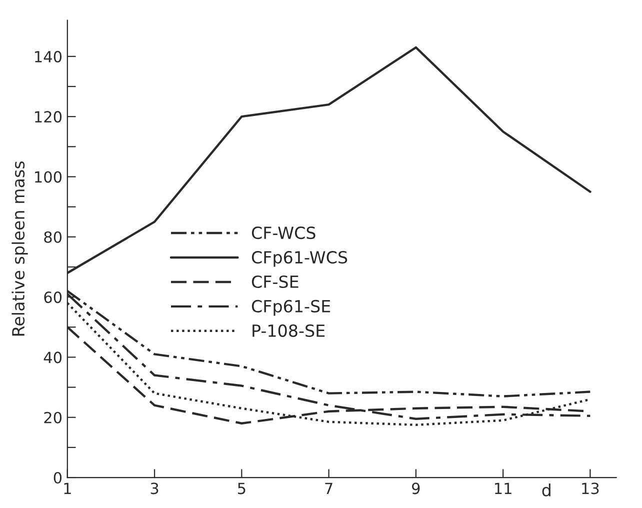 This screenshot has height=508, width=642. Describe the element at coordinates (58, 478) in the screenshot. I see `y-tick-label: 0` at that location.